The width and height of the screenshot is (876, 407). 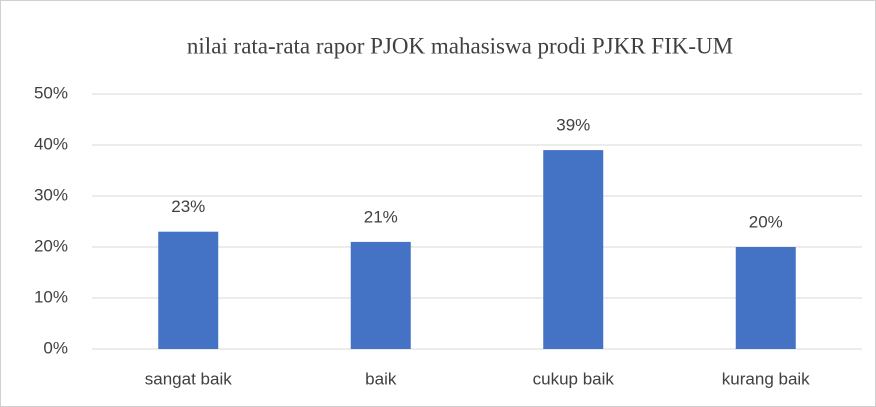 What do you see at coordinates (55, 347) in the screenshot?
I see `y-tick-label: 0%` at bounding box center [55, 347].